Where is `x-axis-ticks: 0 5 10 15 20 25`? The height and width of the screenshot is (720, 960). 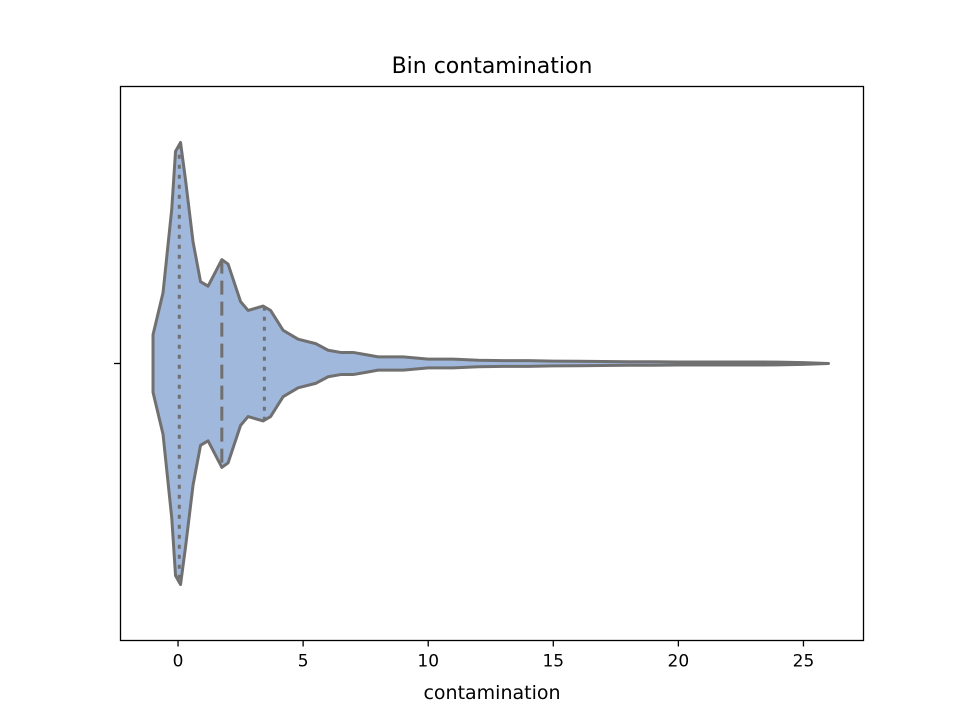
x-axis-ticks: 0 5 10 15 20 25 is located at coordinates (494, 656).